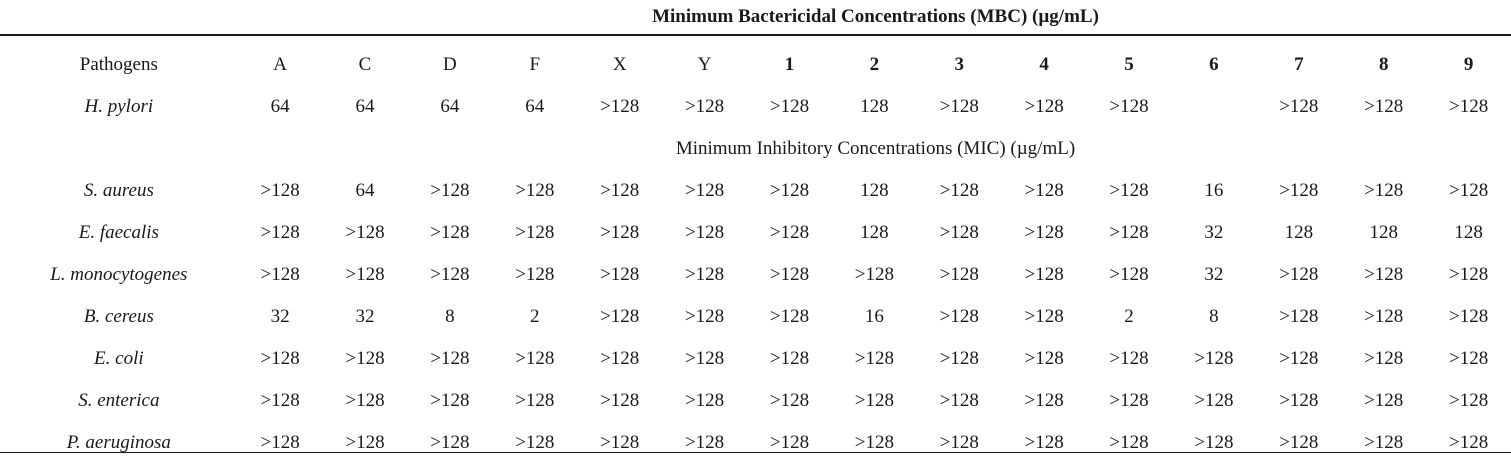 The width and height of the screenshot is (1511, 464). Describe the element at coordinates (1129, 316) in the screenshot. I see `value-cell: 2` at that location.